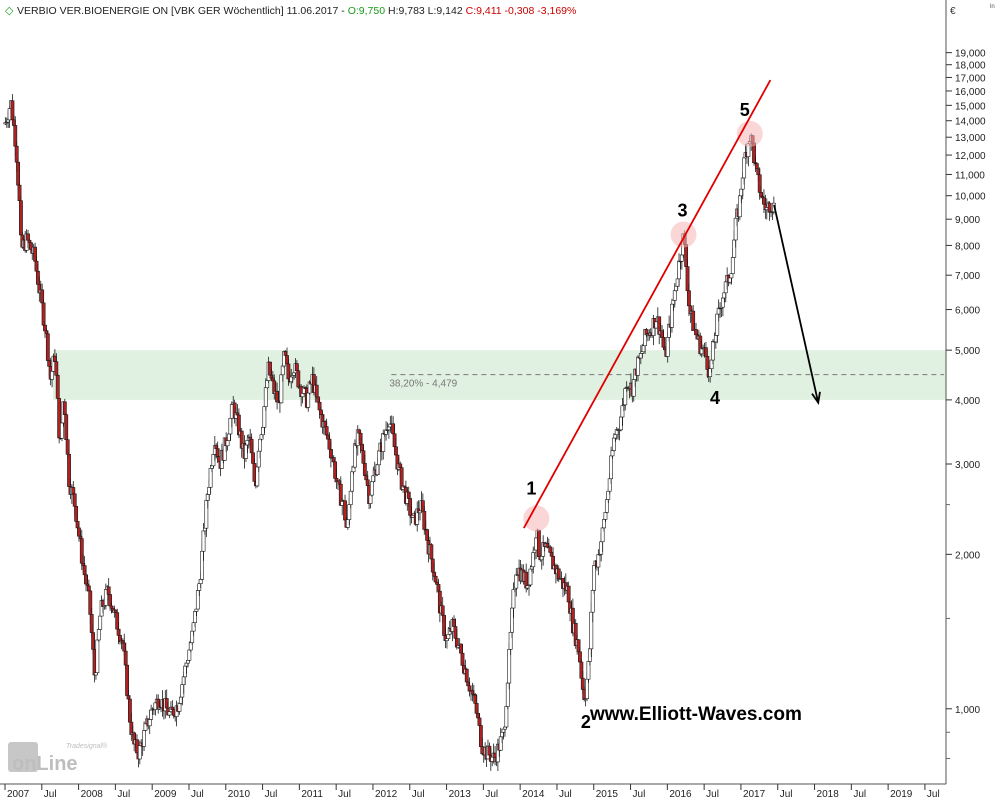  I want to click on wave-label-3: 3, so click(683, 211).